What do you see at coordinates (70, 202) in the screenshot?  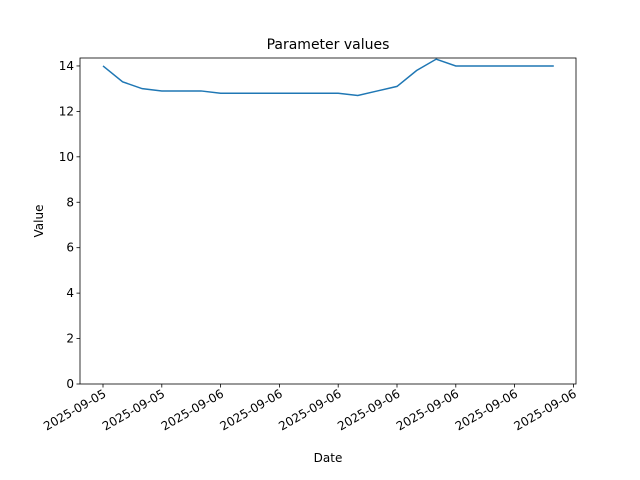 I see `y-tick-label: 8` at bounding box center [70, 202].